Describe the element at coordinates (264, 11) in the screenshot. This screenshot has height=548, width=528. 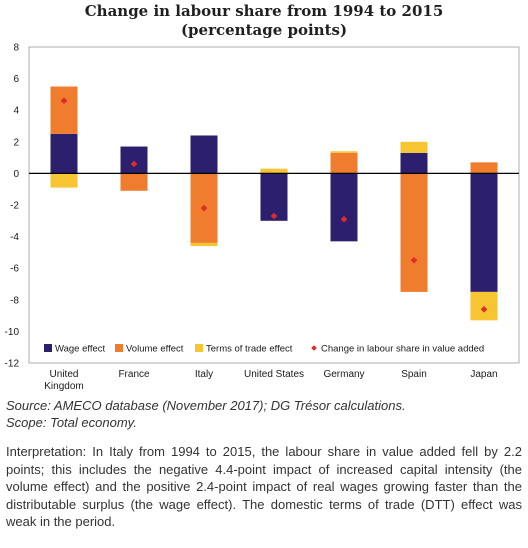
I see `chart-title-line: Change in labour share from 1994 to 2015` at that location.